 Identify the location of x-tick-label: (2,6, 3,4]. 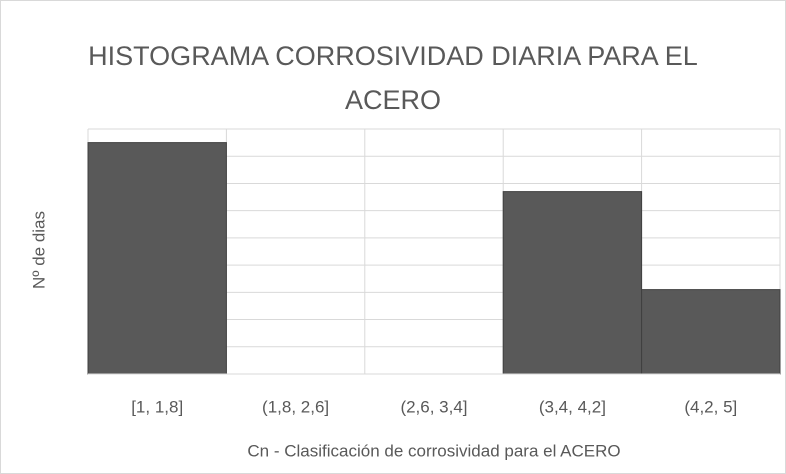
(433, 406).